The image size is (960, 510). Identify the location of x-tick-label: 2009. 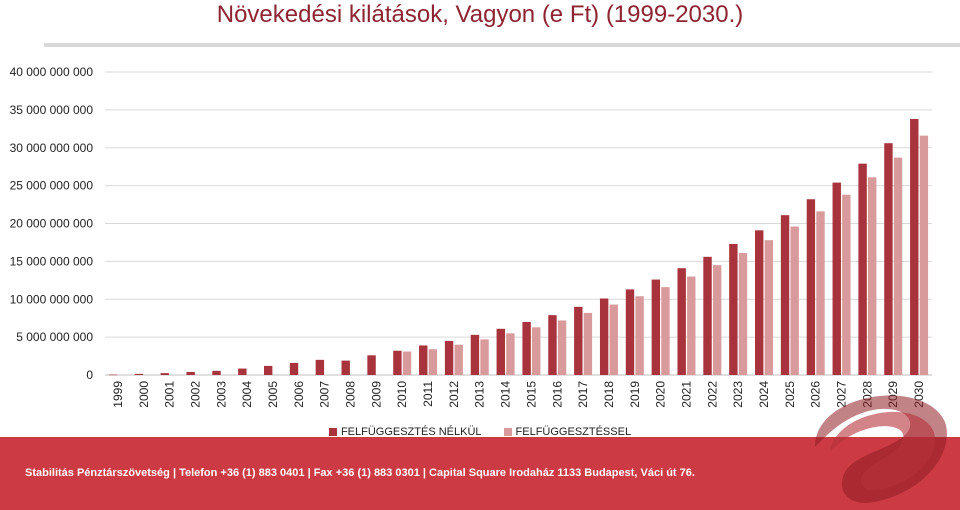
(376, 394).